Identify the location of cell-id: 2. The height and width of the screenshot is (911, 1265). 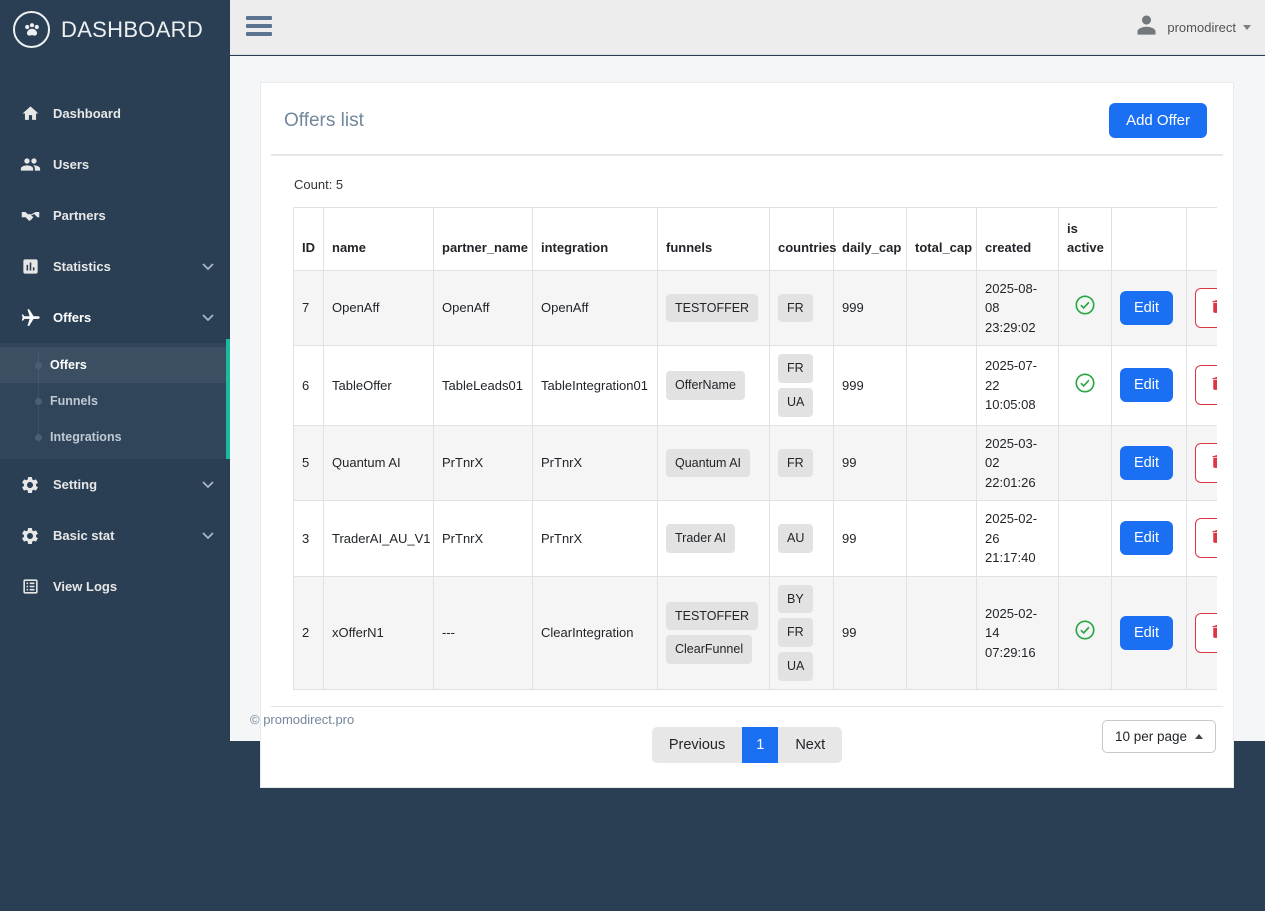
(308, 632).